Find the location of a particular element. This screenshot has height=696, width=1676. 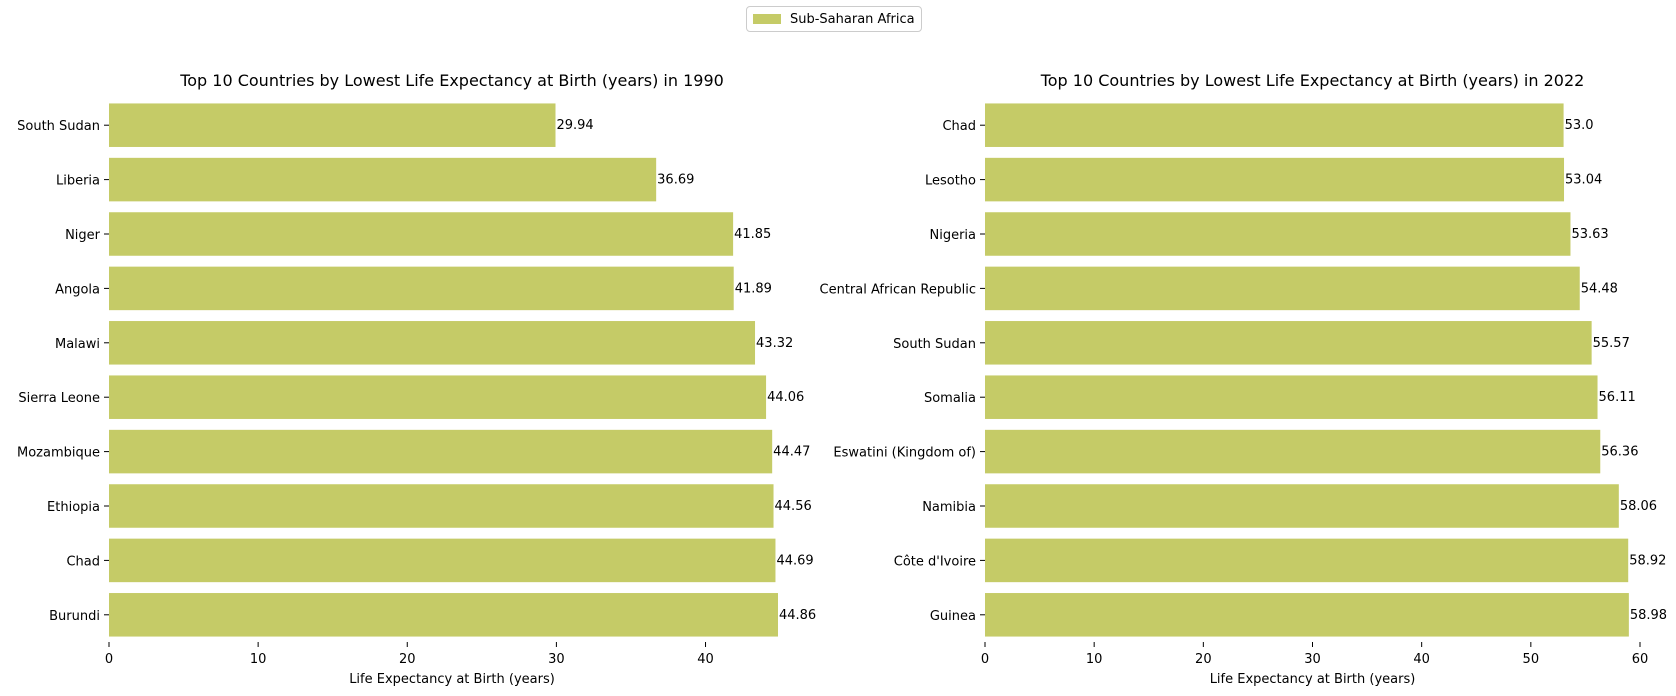

y-tick-label-1-5: Malawi is located at coordinates (77, 344).